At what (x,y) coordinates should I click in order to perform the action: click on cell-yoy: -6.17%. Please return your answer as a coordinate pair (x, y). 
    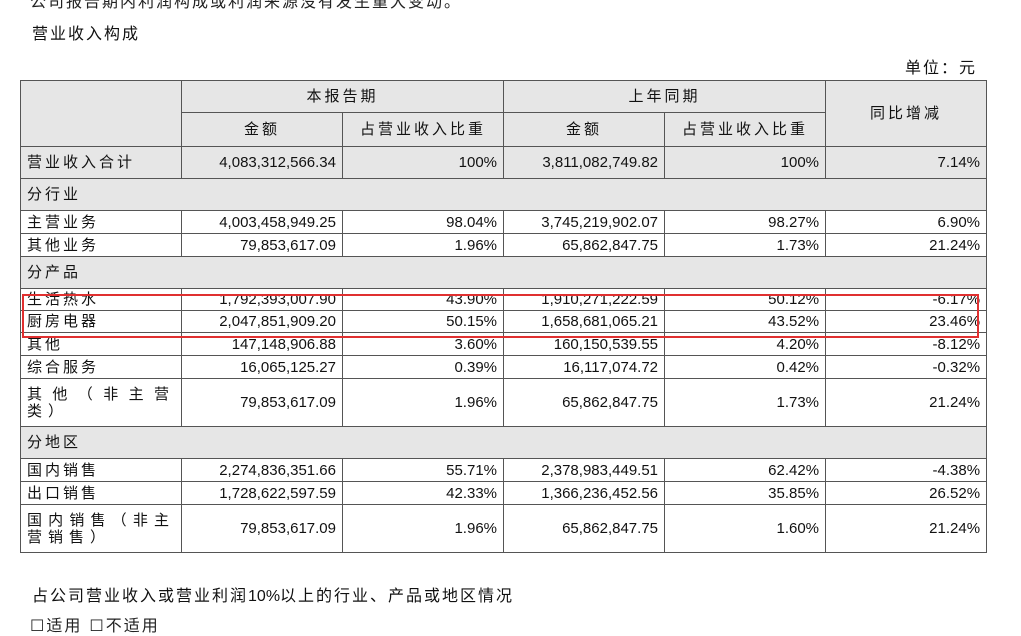
    Looking at the image, I should click on (906, 299).